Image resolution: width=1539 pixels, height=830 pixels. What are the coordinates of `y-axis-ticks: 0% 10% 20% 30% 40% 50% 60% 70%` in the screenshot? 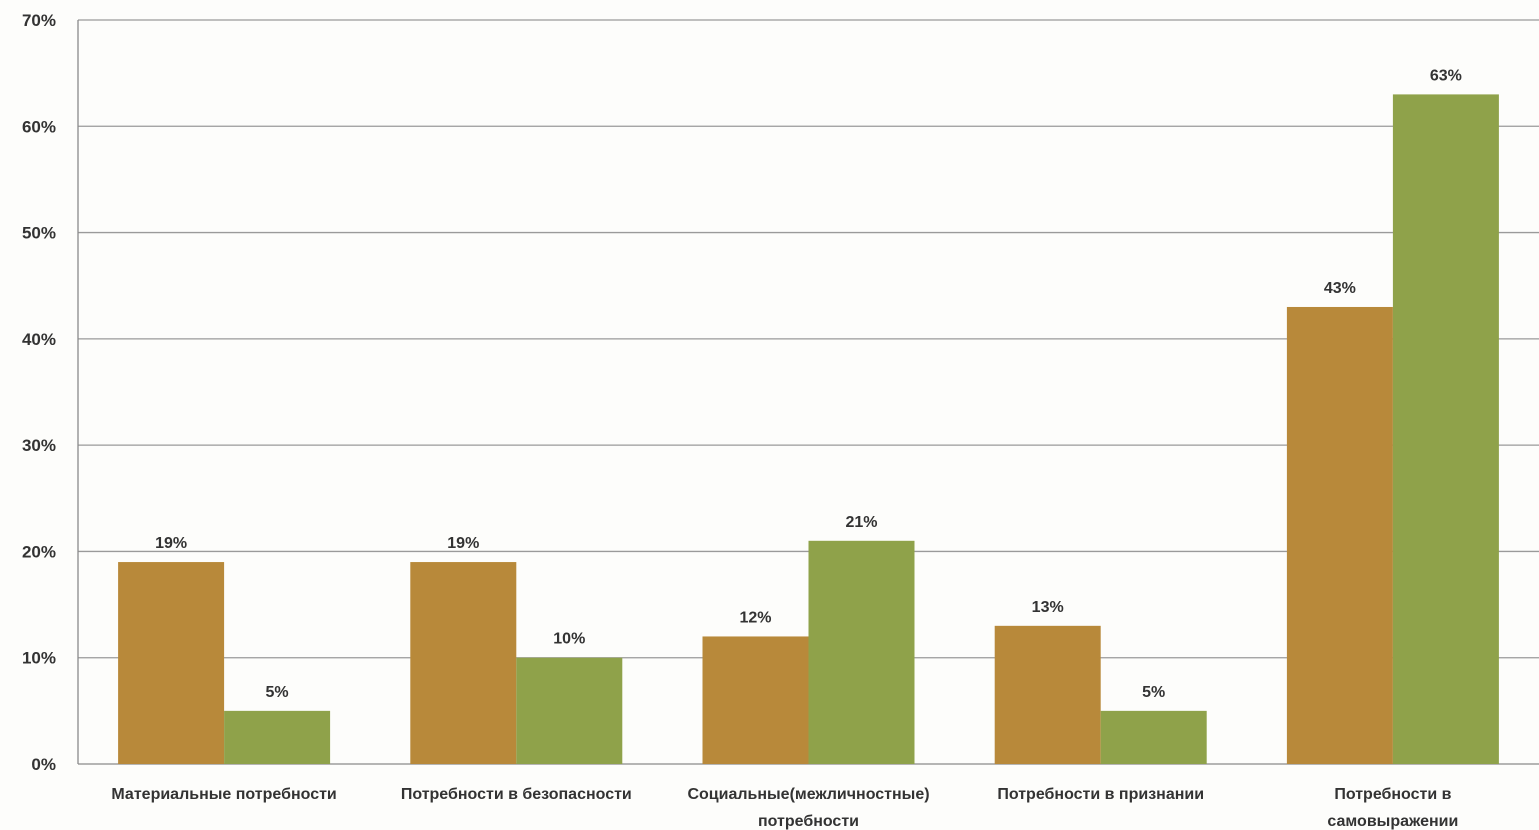 It's located at (39, 392).